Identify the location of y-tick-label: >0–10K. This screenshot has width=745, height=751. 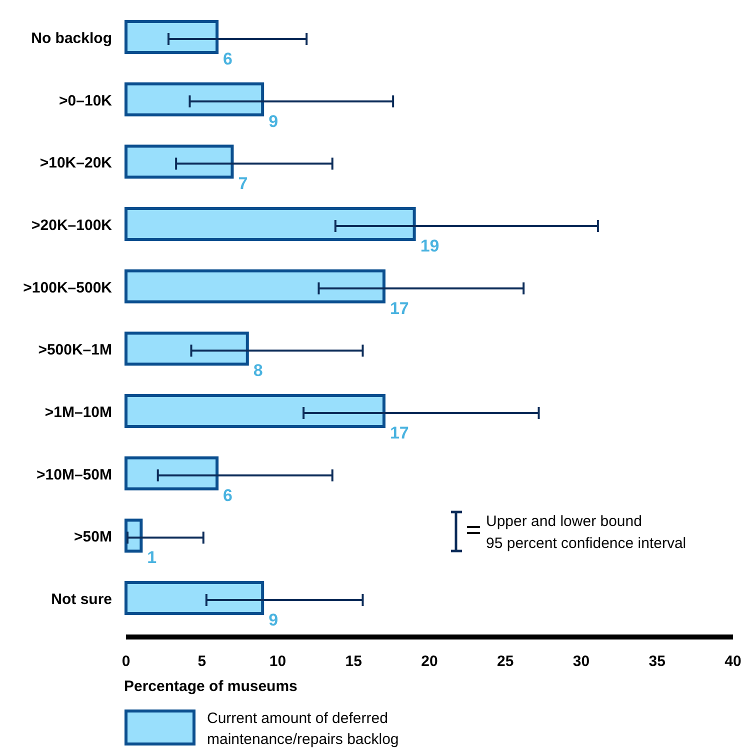
(85, 101).